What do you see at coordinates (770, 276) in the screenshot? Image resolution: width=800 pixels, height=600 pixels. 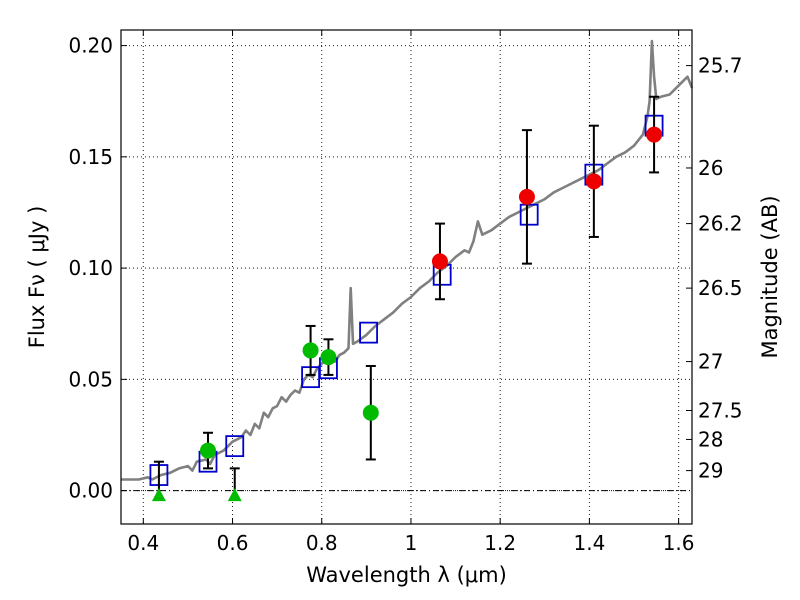 I see `right-axis-label: Magnitude (AB)` at bounding box center [770, 276].